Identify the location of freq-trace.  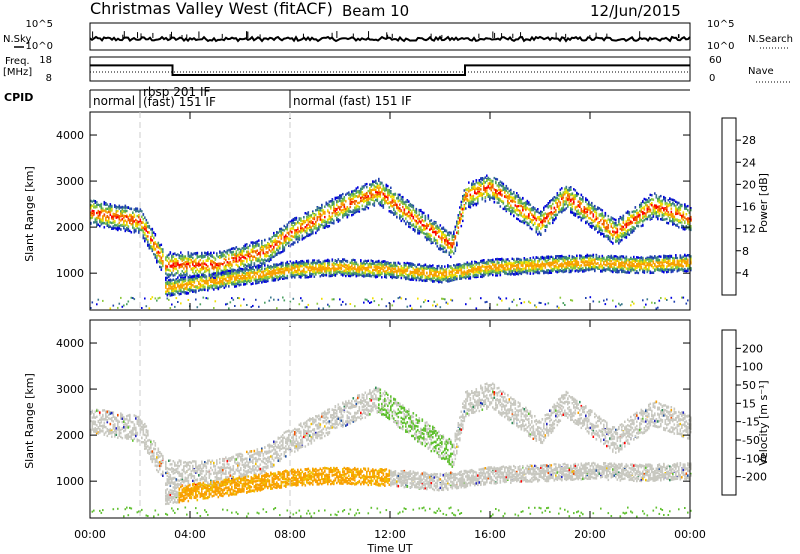
(390, 70).